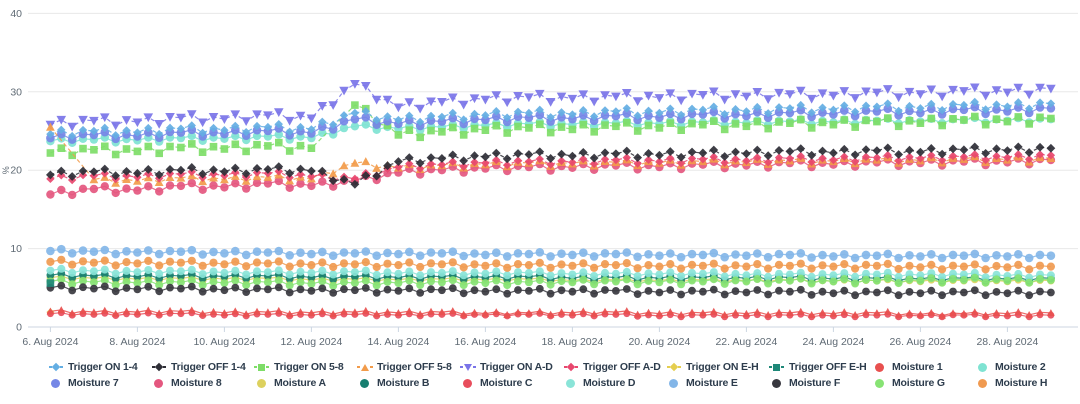  Describe the element at coordinates (612, 383) in the screenshot. I see `legend-item-moisture-d: Moisture D` at that location.